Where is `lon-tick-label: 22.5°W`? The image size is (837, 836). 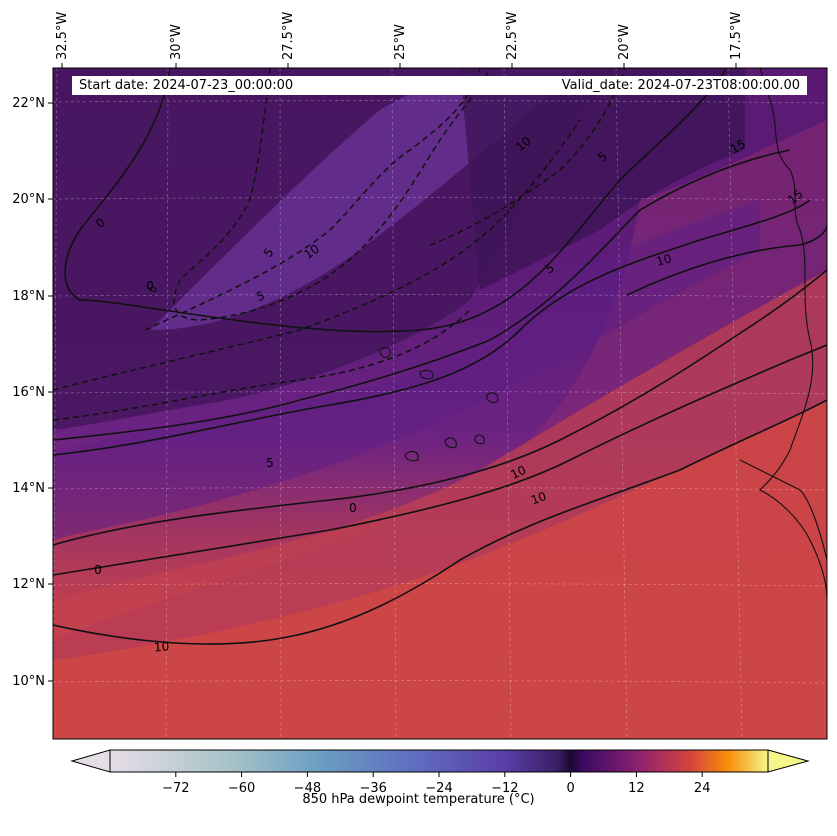
lon-tick-label: 22.5°W is located at coordinates (512, 36).